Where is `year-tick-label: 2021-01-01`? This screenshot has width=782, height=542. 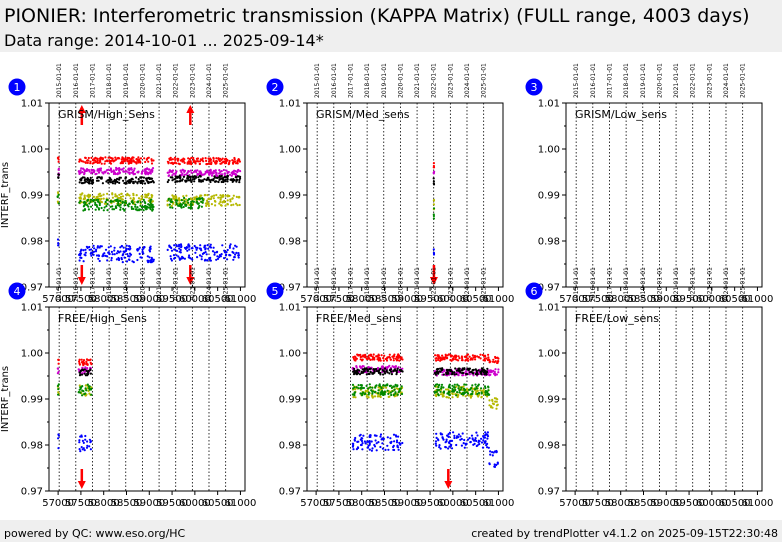
year-tick-label: 2021-01-01 is located at coordinates (159, 80).